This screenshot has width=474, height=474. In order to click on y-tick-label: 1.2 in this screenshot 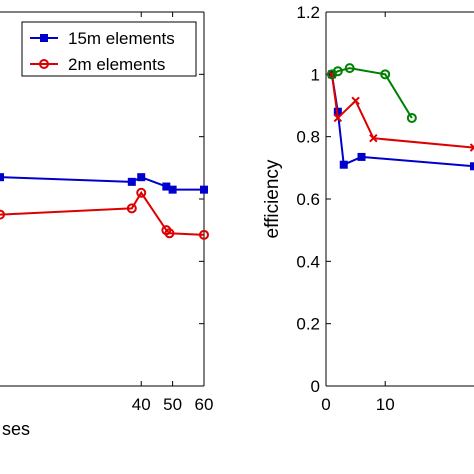, I will do `click(308, 12)`.